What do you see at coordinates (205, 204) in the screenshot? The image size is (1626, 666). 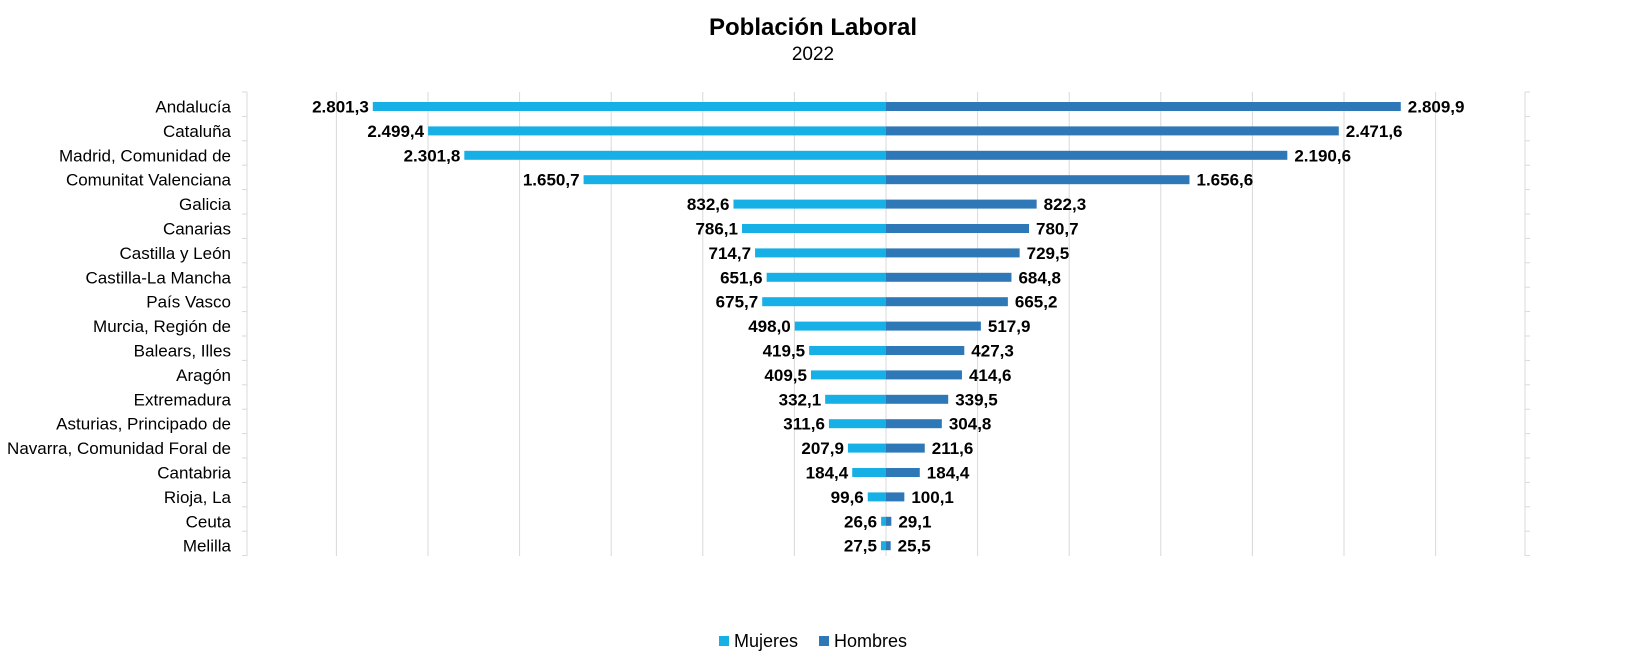 I see `category-label-galicia: Galicia` at bounding box center [205, 204].